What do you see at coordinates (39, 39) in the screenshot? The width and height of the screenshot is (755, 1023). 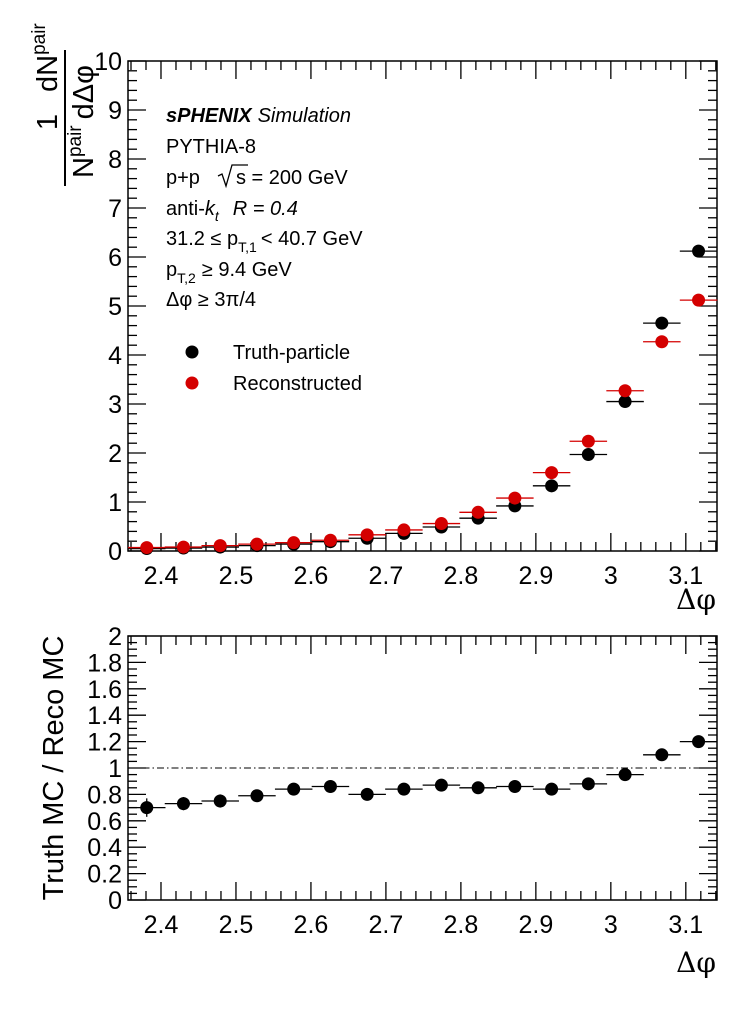 I see `y-title-num-sub: pair` at bounding box center [39, 39].